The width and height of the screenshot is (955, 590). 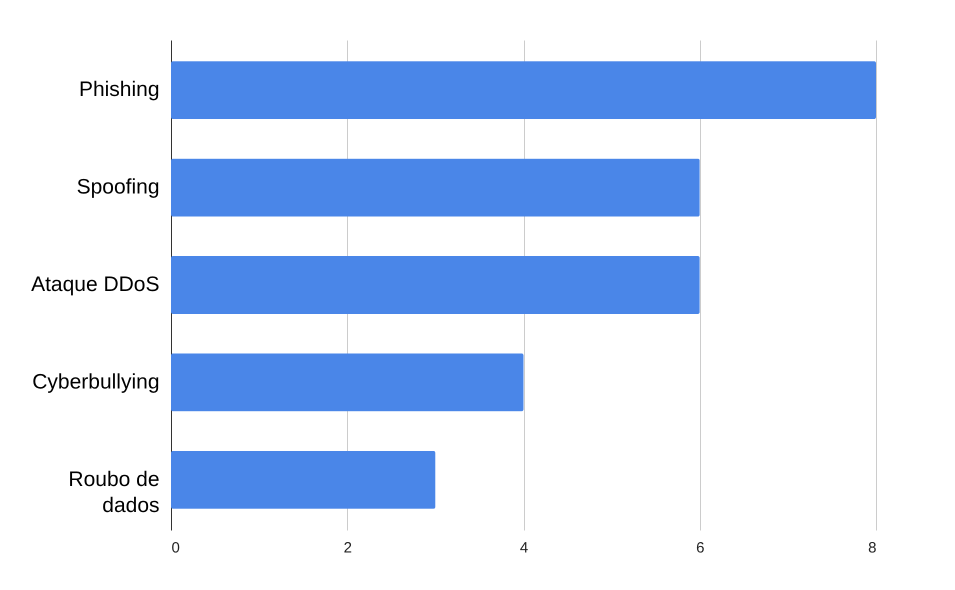 What do you see at coordinates (524, 548) in the screenshot?
I see `x-tick-label: 4` at bounding box center [524, 548].